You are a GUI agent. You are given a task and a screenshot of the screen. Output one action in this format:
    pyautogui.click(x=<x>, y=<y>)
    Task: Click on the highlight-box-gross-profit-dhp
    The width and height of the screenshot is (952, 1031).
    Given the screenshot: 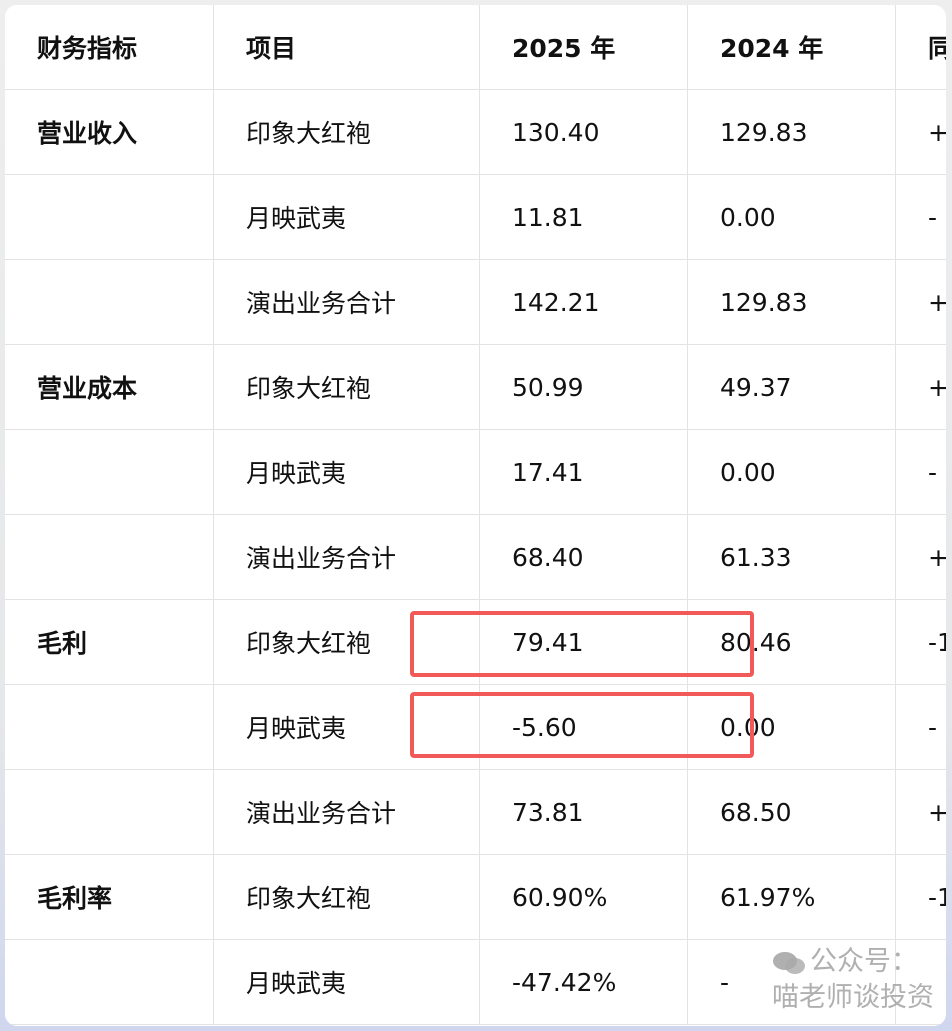 What is the action you would take?
    pyautogui.click(x=582, y=644)
    